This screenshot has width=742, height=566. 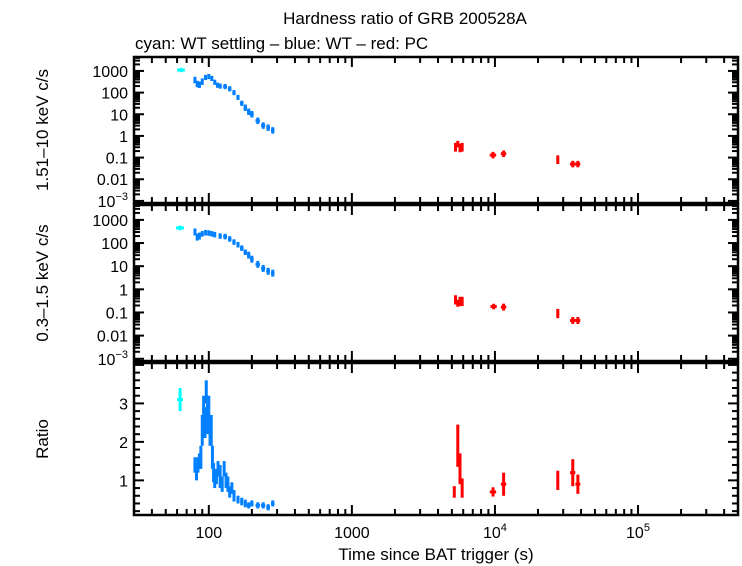 What do you see at coordinates (352, 533) in the screenshot?
I see `x-tick-label: 1000` at bounding box center [352, 533].